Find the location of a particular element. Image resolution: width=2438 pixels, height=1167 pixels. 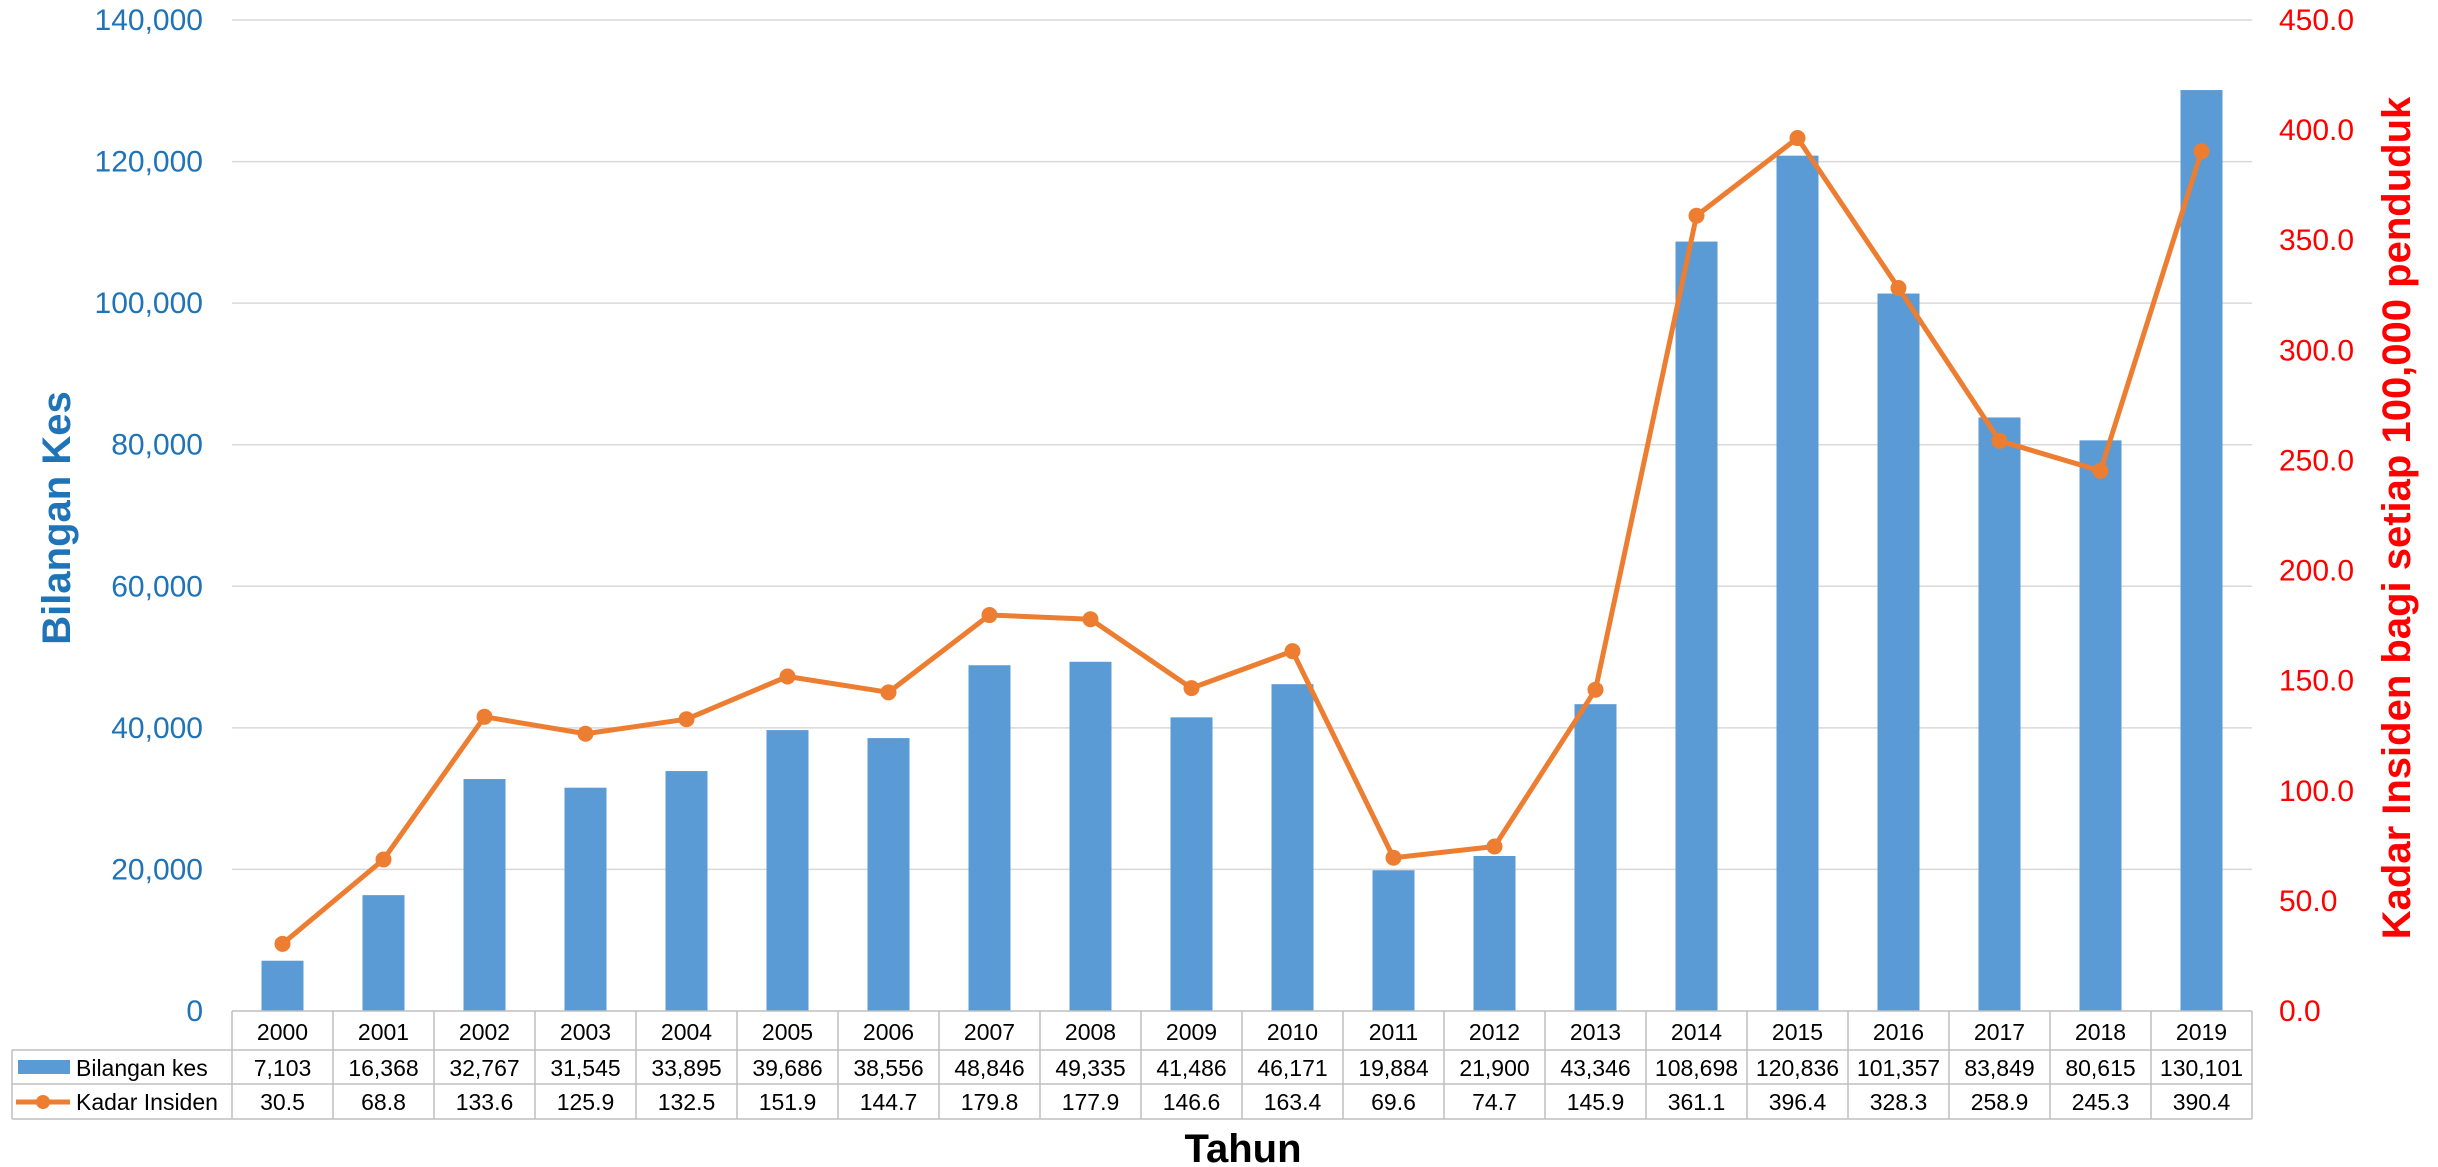

bar-data-label: 49,335 is located at coordinates (1090, 1068).